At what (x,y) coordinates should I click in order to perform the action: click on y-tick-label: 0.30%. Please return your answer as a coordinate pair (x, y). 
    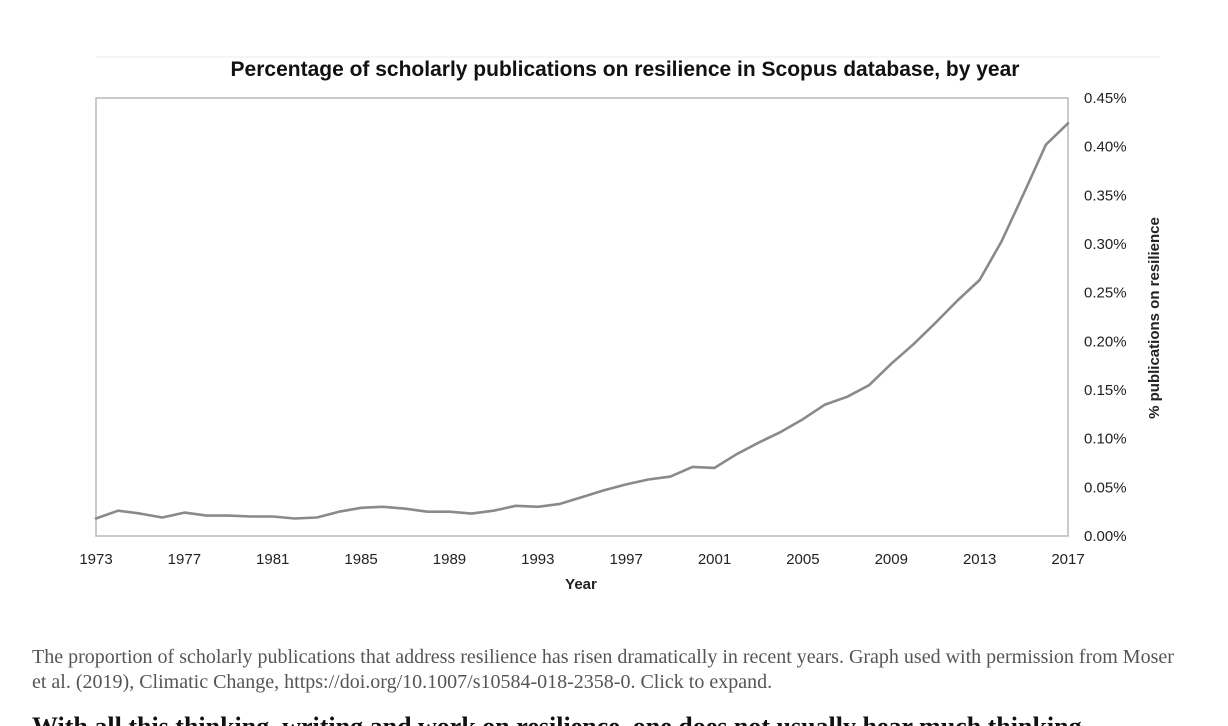
    Looking at the image, I should click on (1105, 244).